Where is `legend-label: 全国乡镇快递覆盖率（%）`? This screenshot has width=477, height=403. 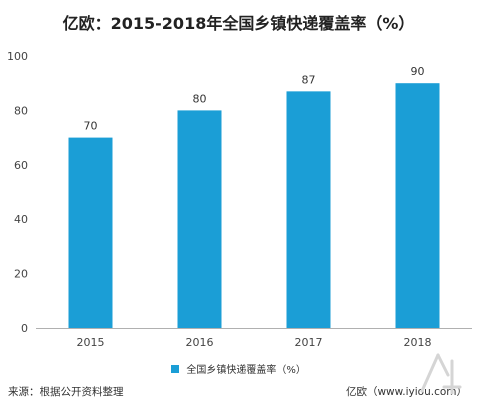 legend-label: 全国乡镇快递覆盖率（%） is located at coordinates (246, 370).